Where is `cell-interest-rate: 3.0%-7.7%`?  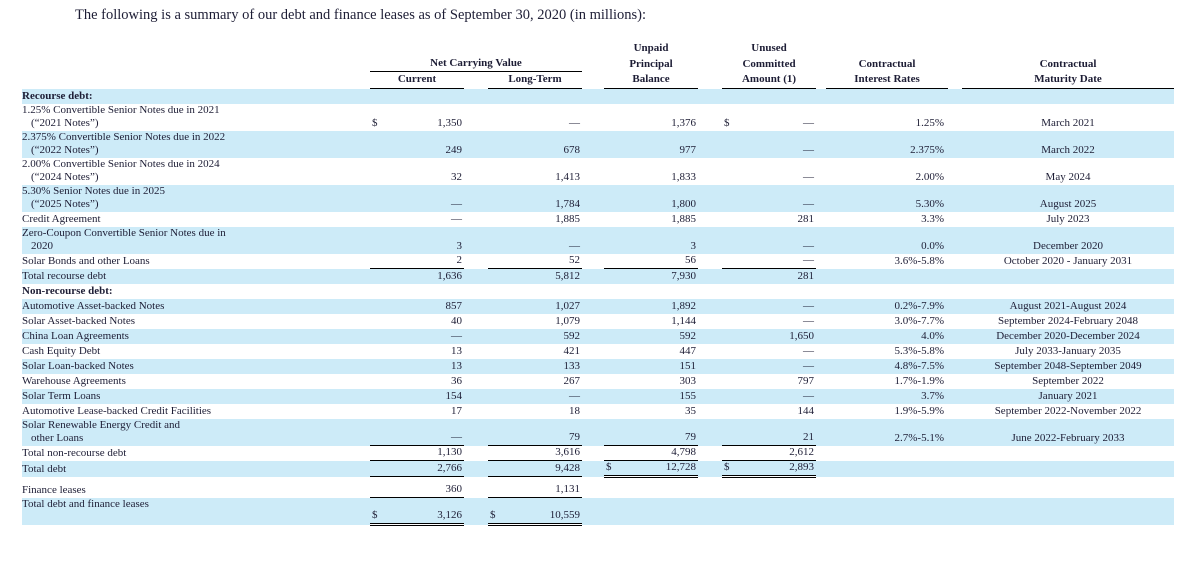 cell-interest-rate: 3.0%-7.7% is located at coordinates (919, 320).